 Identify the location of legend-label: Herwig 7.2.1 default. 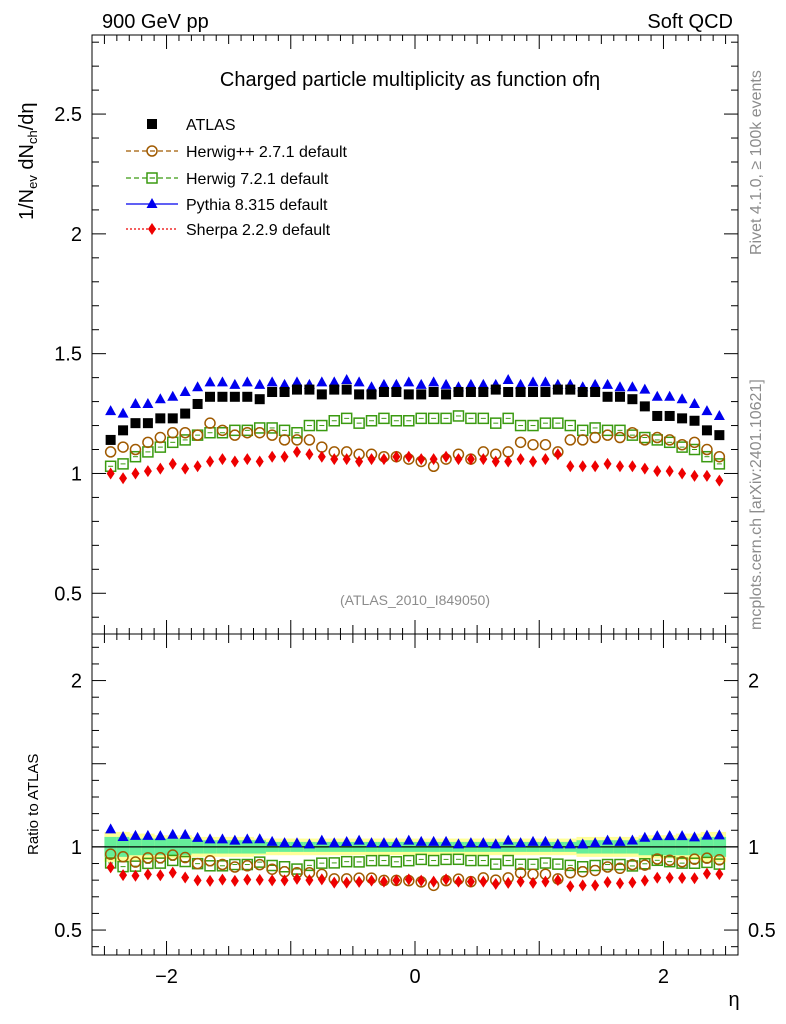
(257, 179).